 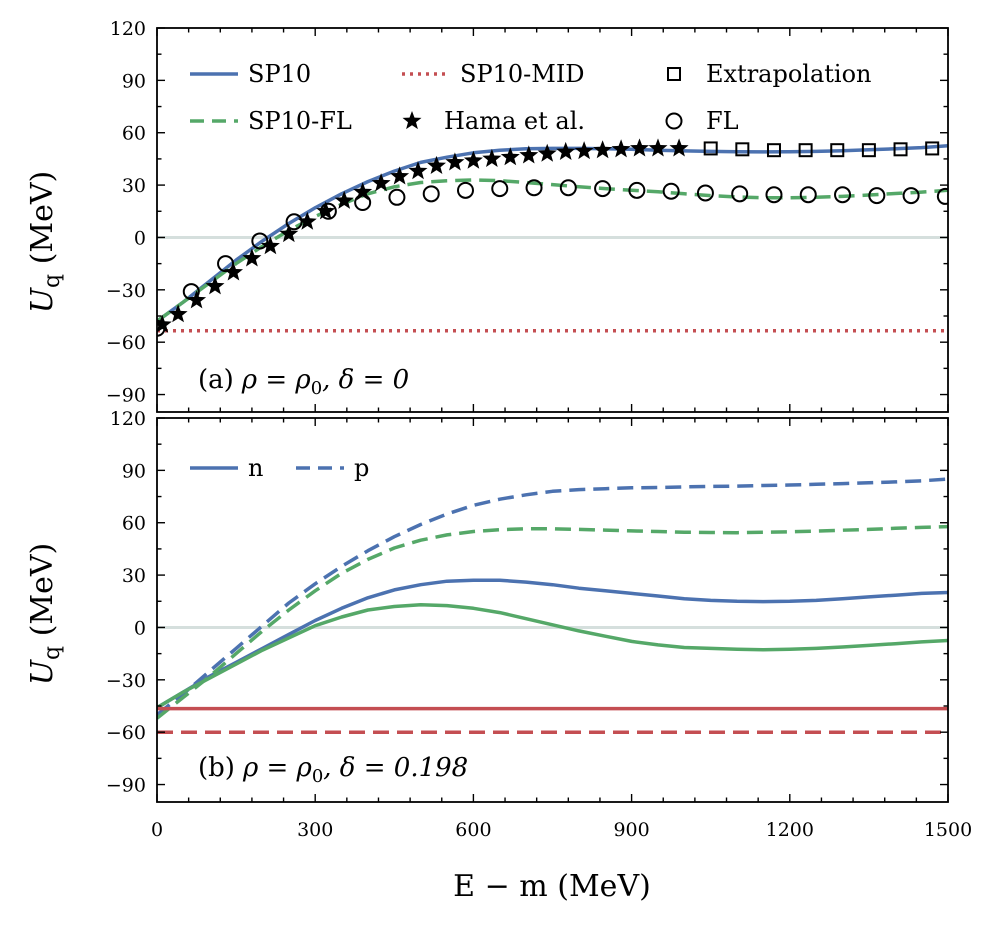 What do you see at coordinates (126, 343) in the screenshot?
I see `panel-a-y-tick-label: −60` at bounding box center [126, 343].